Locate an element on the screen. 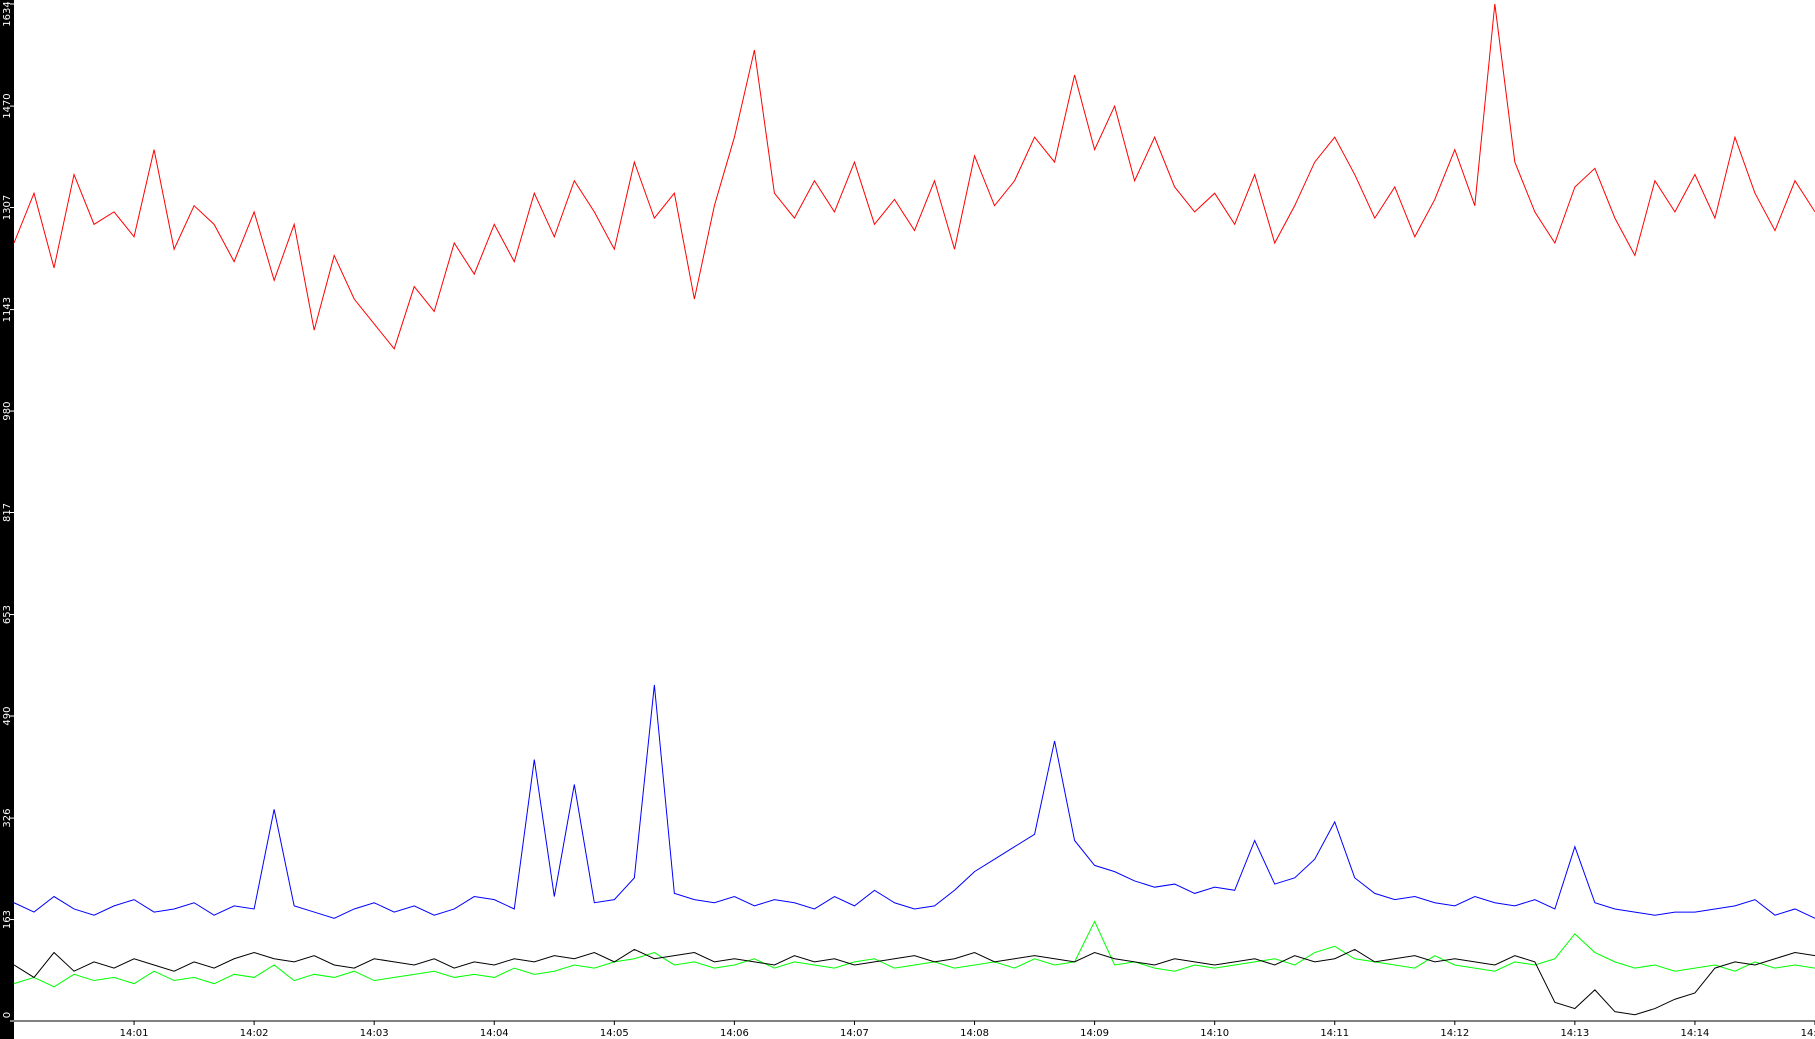 This screenshot has height=1039, width=1815. y-tick-label: 1634 is located at coordinates (7, 13).